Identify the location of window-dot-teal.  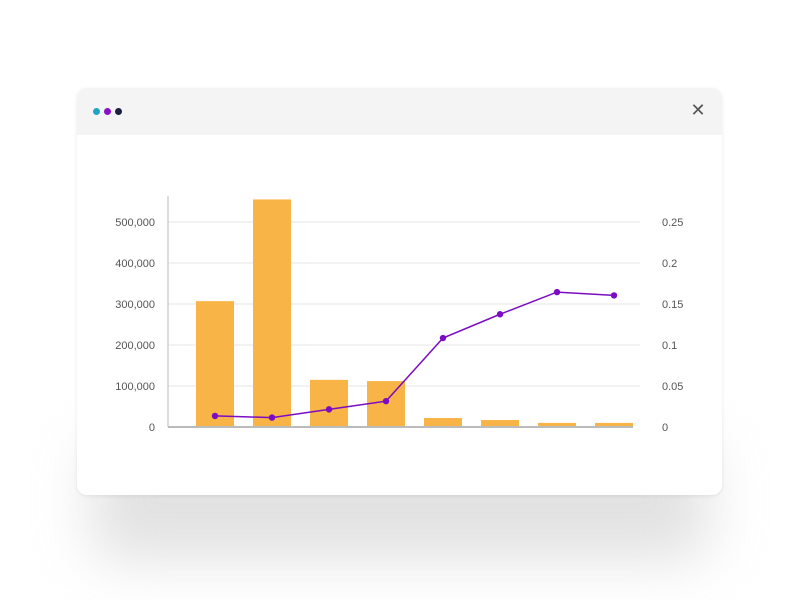
(96, 111).